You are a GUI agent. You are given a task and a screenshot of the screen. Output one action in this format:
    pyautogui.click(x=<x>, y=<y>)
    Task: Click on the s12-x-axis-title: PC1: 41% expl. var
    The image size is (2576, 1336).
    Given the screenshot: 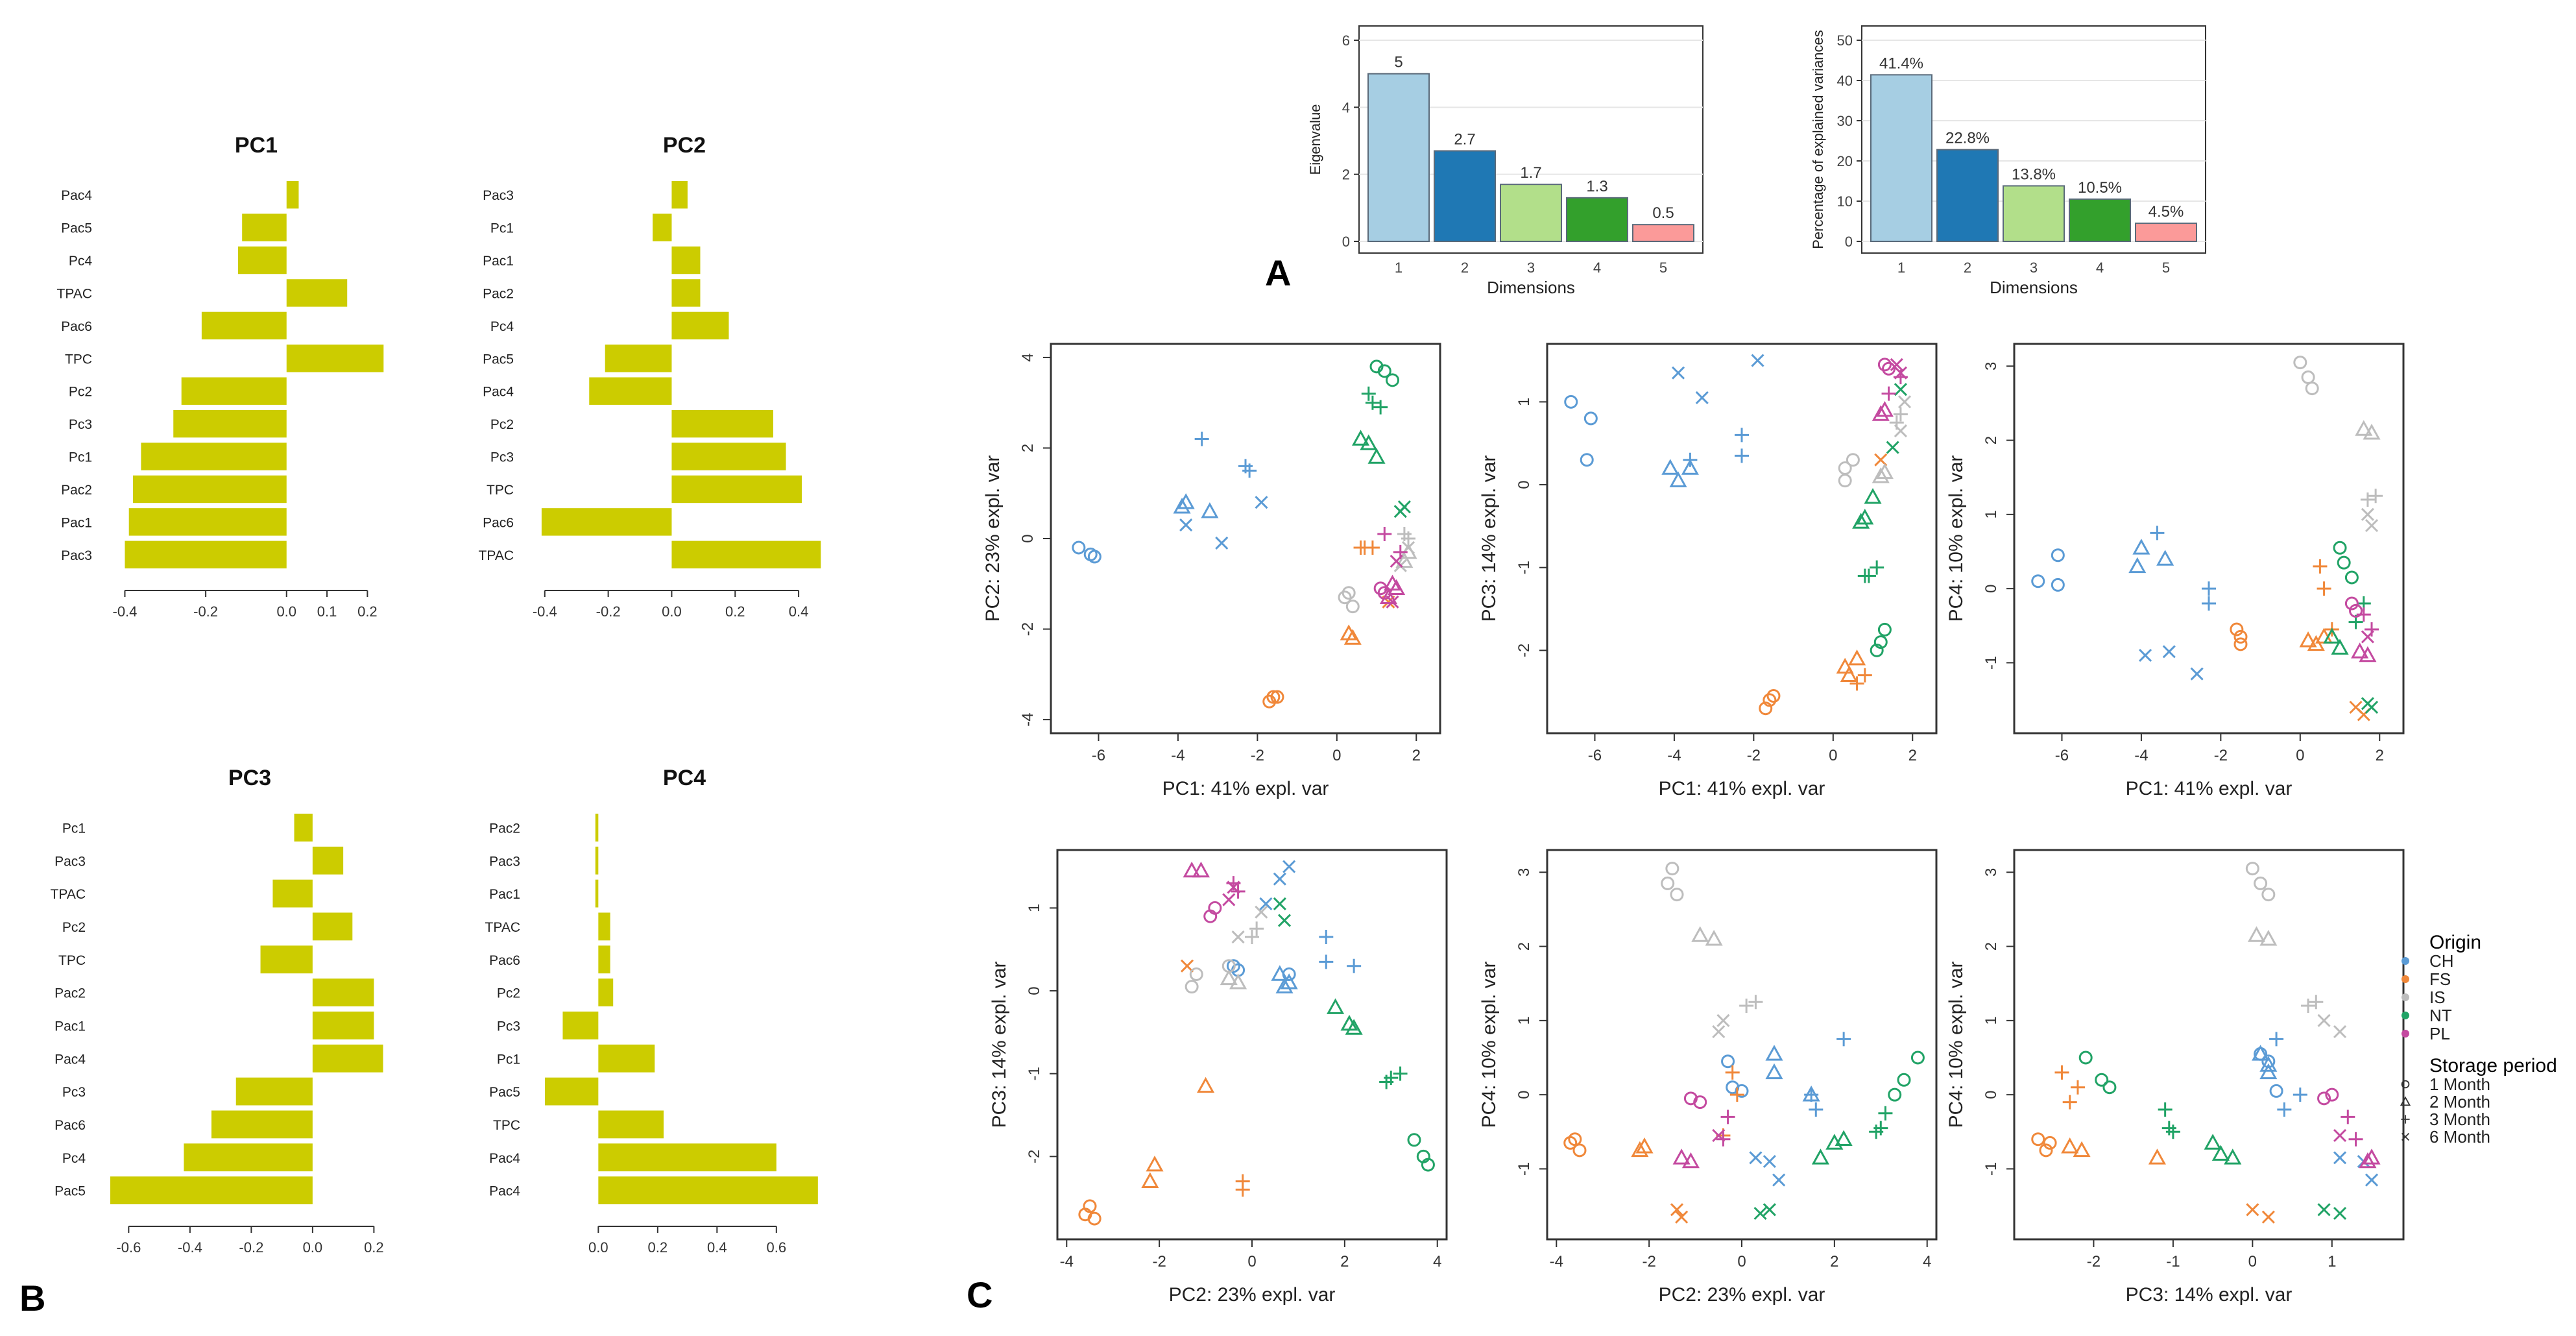 What is the action you would take?
    pyautogui.click(x=1245, y=788)
    